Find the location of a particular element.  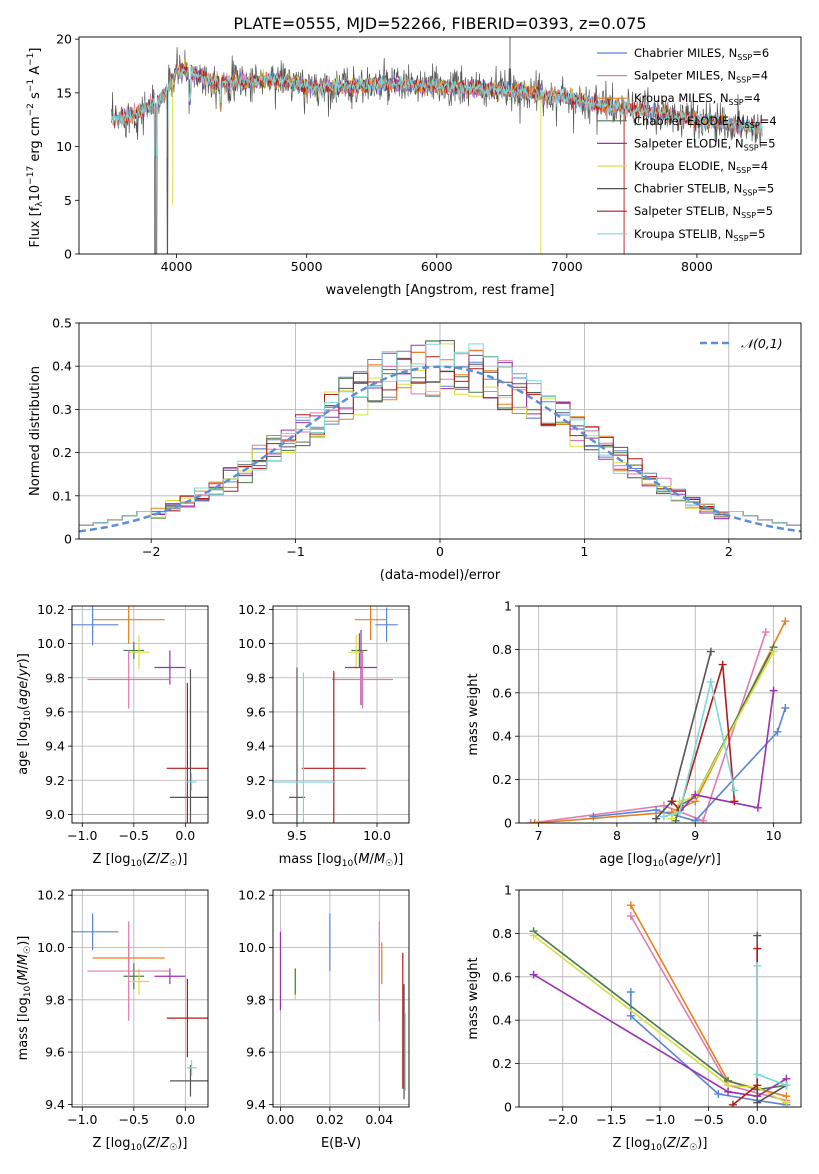

weight-line-salpeter_stelib is located at coordinates (703, 738).